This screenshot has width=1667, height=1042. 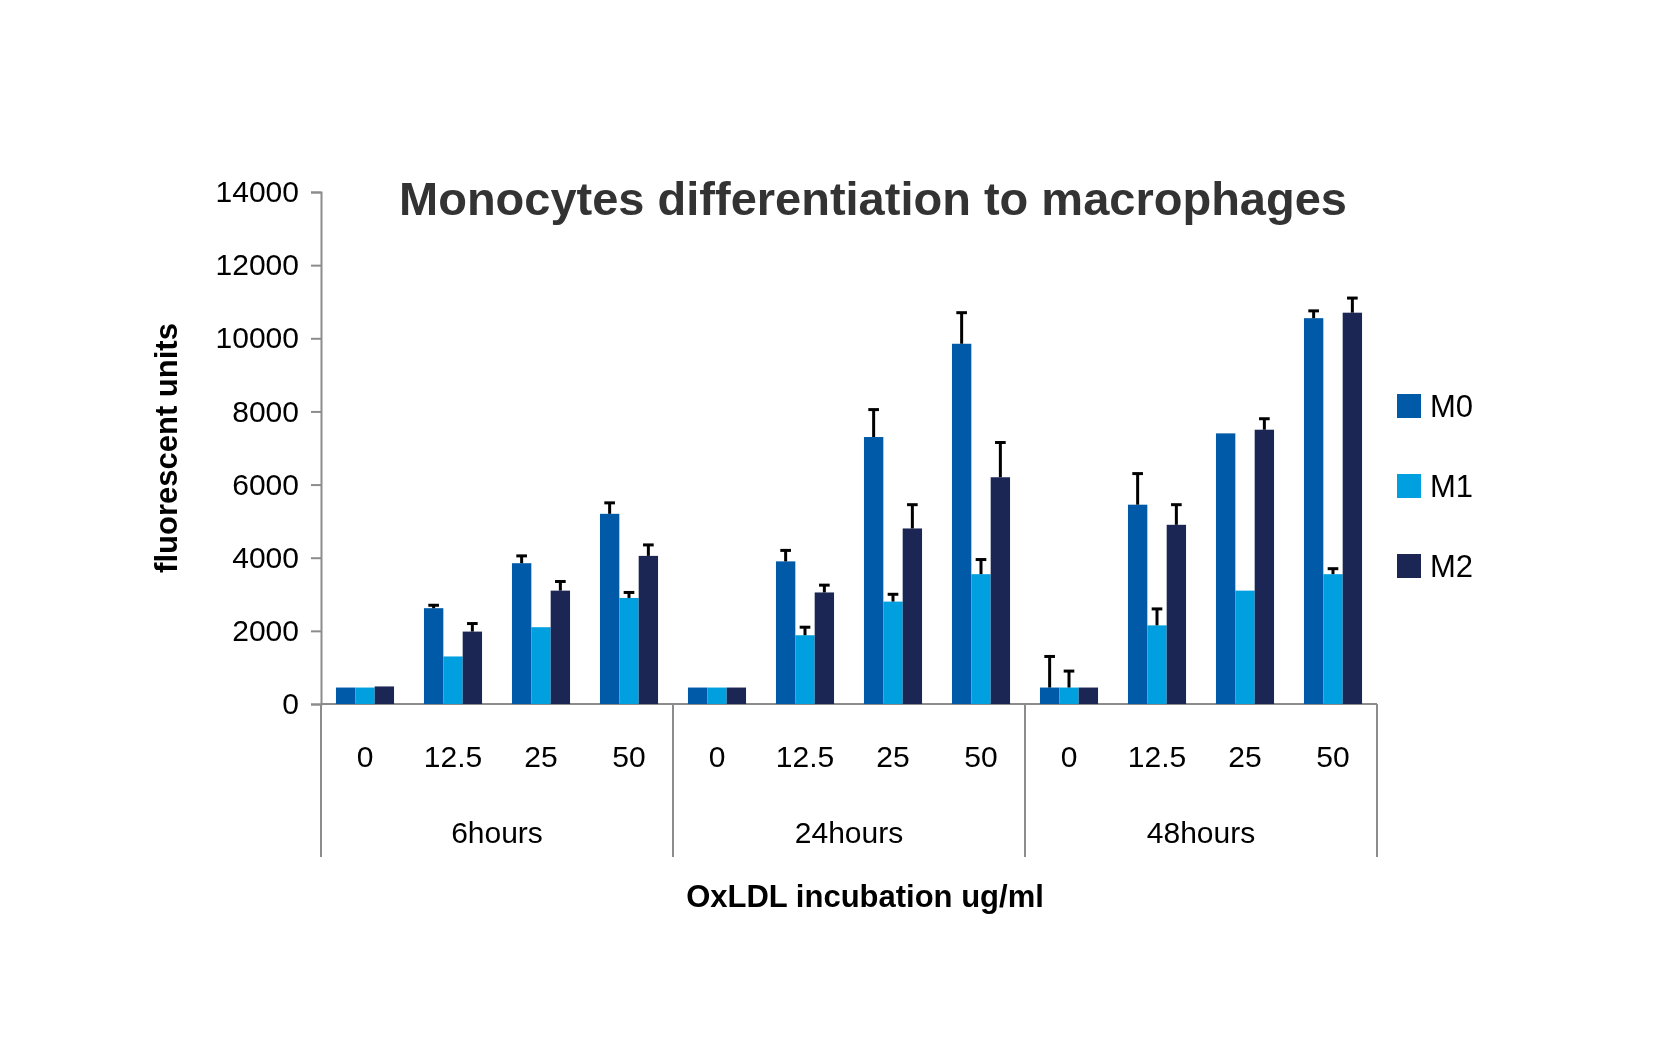 What do you see at coordinates (497, 832) in the screenshot?
I see `text: 6hours` at bounding box center [497, 832].